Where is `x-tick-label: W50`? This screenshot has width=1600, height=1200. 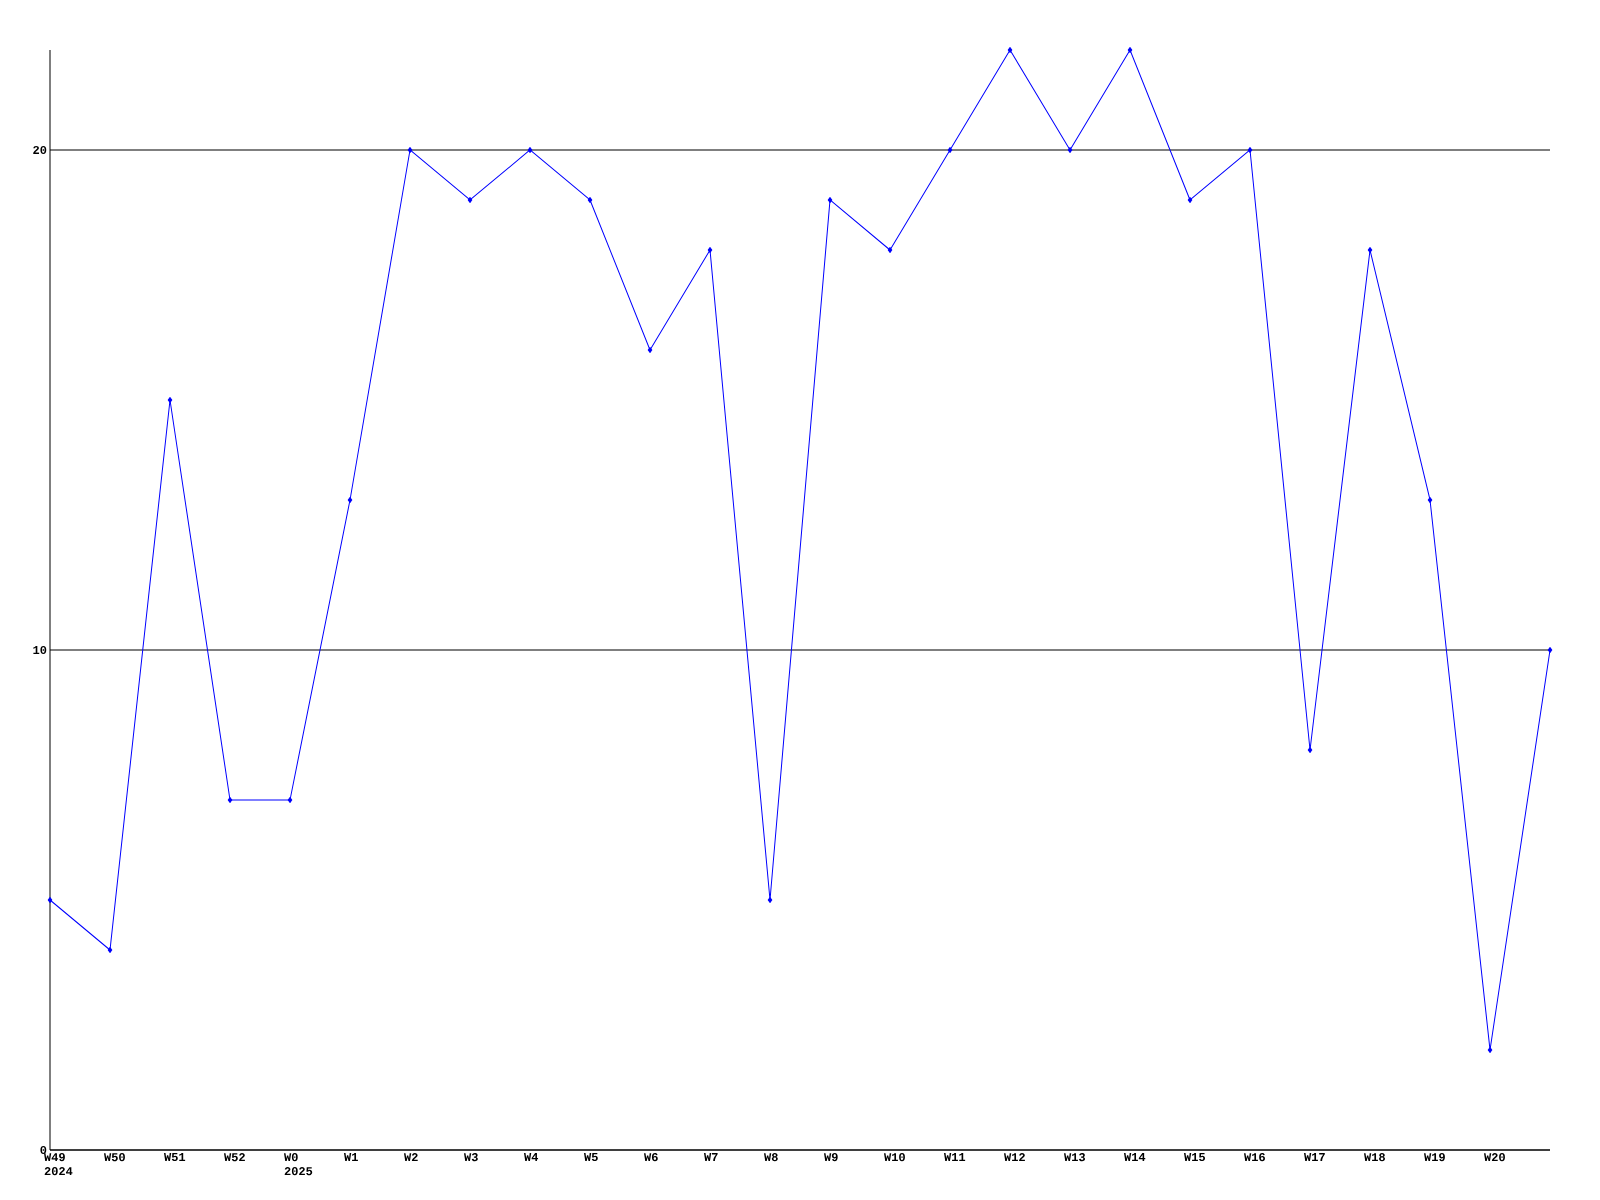
x-tick-label: W50 is located at coordinates (114, 1157).